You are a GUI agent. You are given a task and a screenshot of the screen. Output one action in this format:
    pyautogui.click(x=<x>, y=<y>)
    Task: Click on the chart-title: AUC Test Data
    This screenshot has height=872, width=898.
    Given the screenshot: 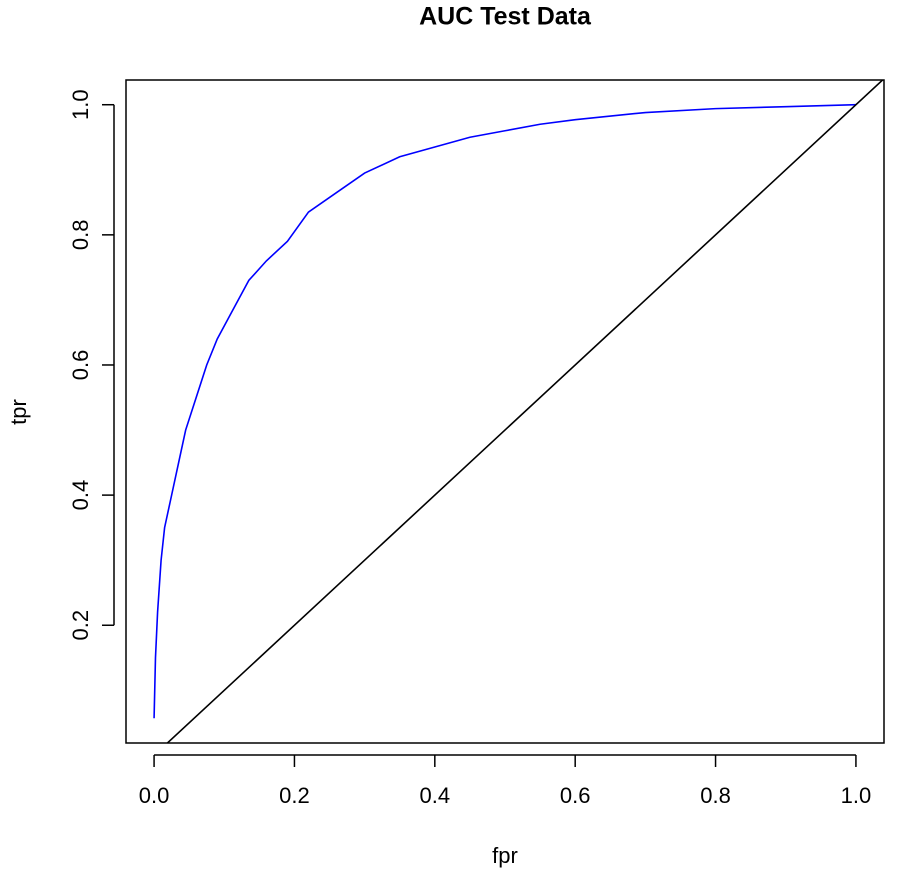 What is the action you would take?
    pyautogui.click(x=505, y=17)
    